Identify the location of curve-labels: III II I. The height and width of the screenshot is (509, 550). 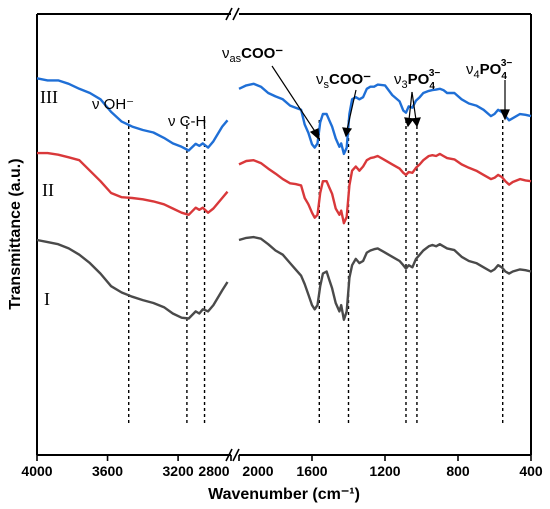
(49, 198).